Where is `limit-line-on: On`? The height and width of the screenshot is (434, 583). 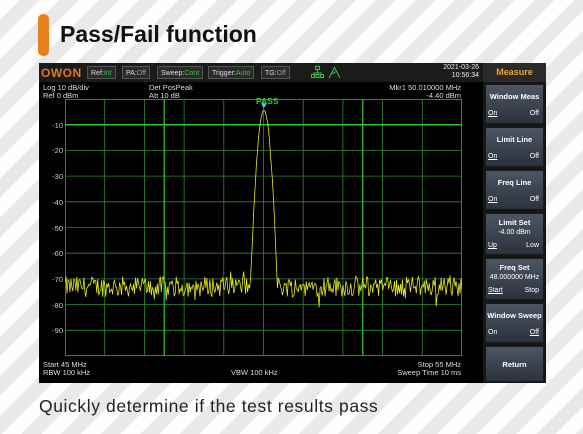 limit-line-on: On is located at coordinates (493, 156).